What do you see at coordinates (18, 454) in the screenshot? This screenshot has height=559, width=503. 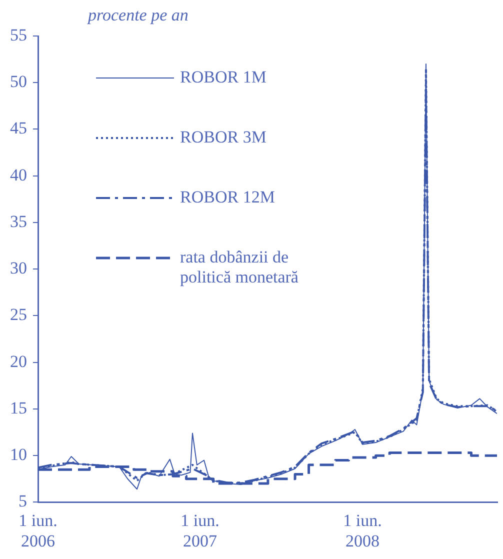 I see `y-tick-label: 10` at bounding box center [18, 454].